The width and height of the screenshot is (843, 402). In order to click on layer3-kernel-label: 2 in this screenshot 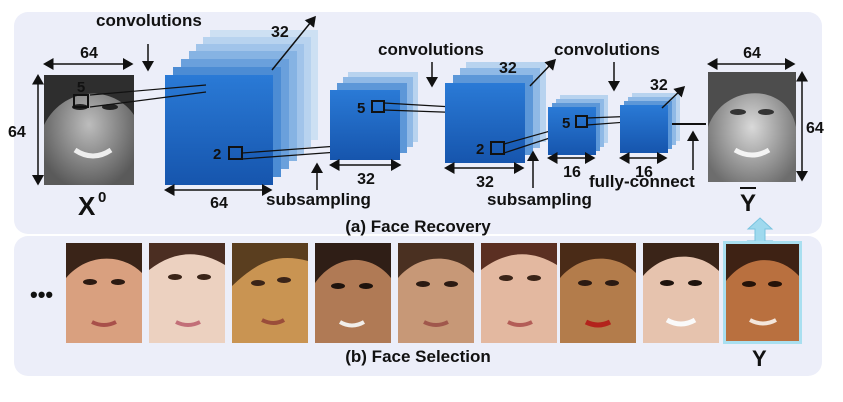, I will do `click(480, 149)`.